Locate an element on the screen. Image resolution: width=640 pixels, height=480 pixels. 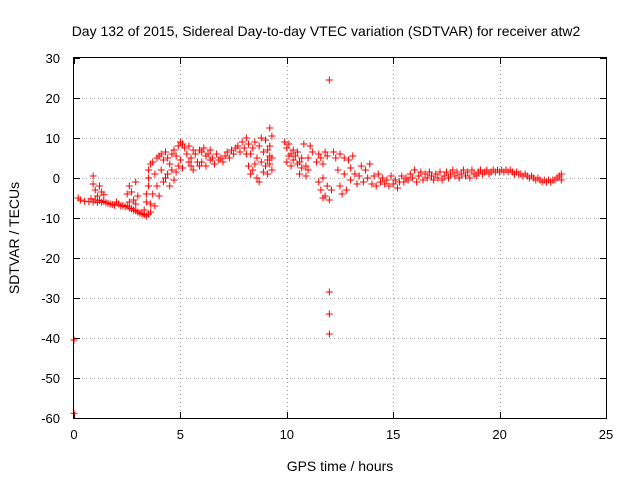
x-tick-labels: 0 5 10 15 20 25 is located at coordinates (341, 434).